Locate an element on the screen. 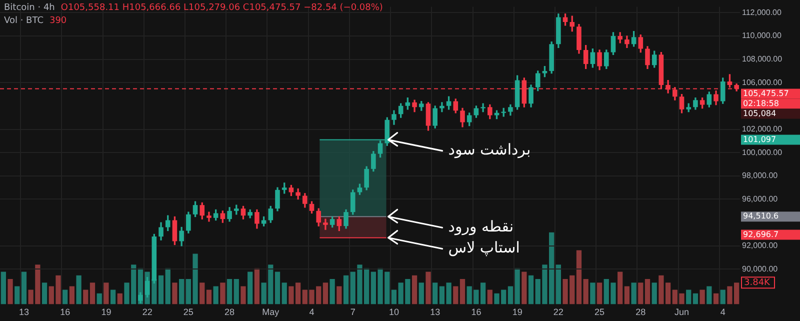 This screenshot has width=800, height=321. ref-line-label: برداشت سود is located at coordinates (489, 149).